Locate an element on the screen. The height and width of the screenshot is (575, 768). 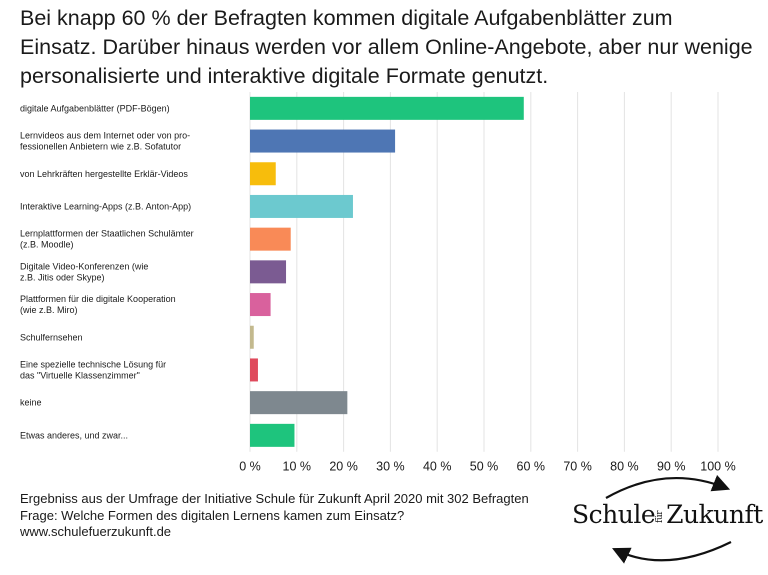
category-label: digitale Aufgabenblätter (PDF-Bögen) is located at coordinates (95, 108).